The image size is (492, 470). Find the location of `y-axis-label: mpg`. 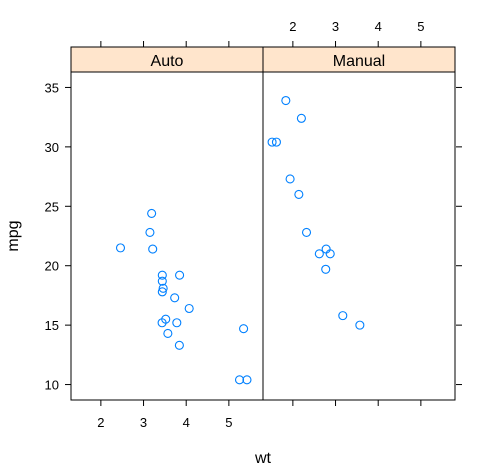

y-axis-label: mpg is located at coordinates (13, 235).